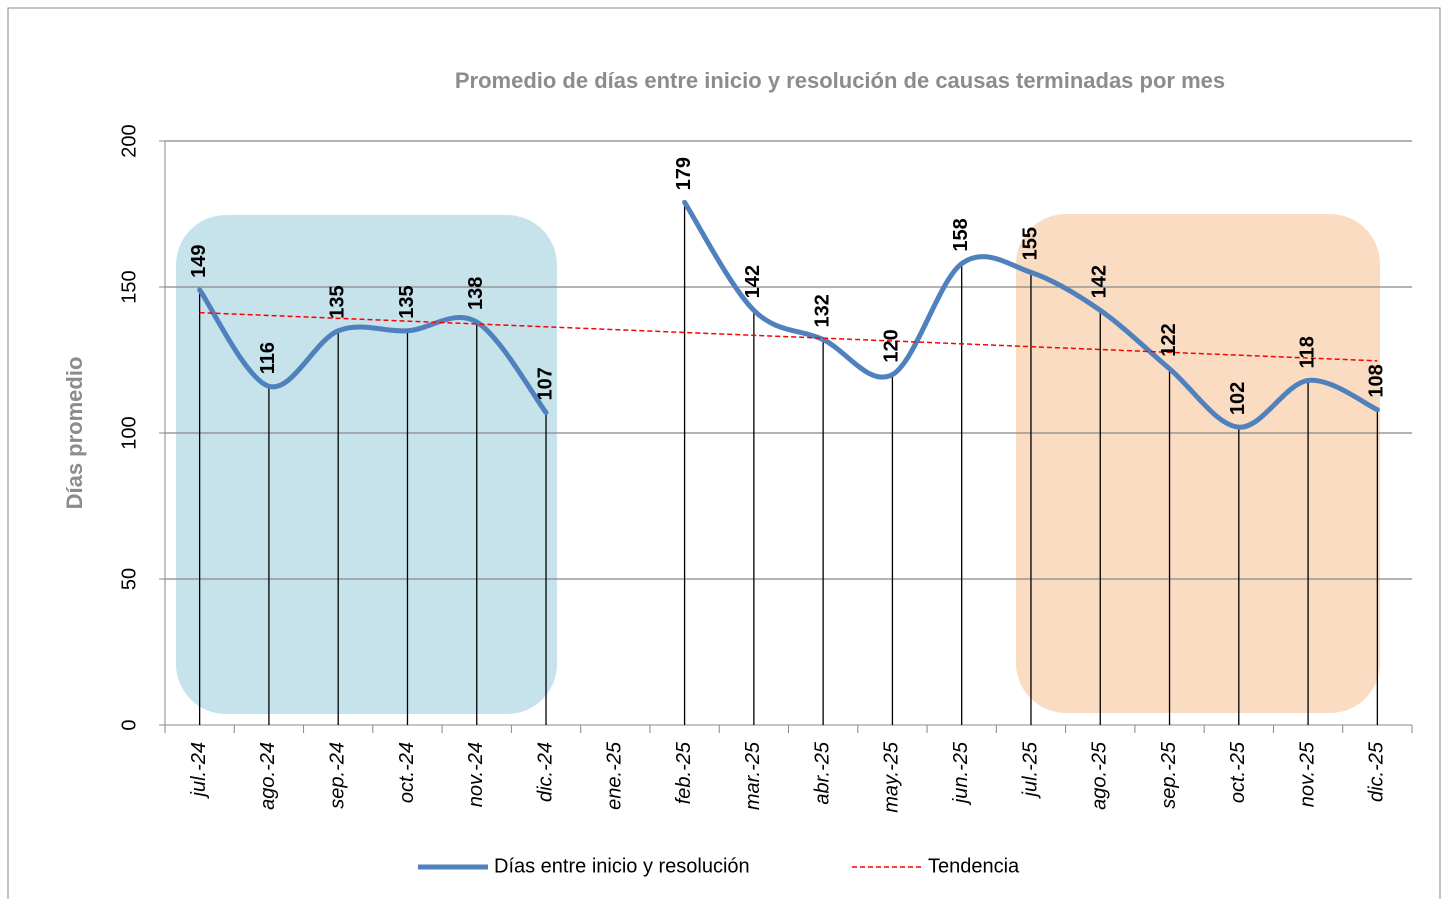 The height and width of the screenshot is (904, 1447). What do you see at coordinates (129, 579) in the screenshot?
I see `y-tick-label: 50` at bounding box center [129, 579].